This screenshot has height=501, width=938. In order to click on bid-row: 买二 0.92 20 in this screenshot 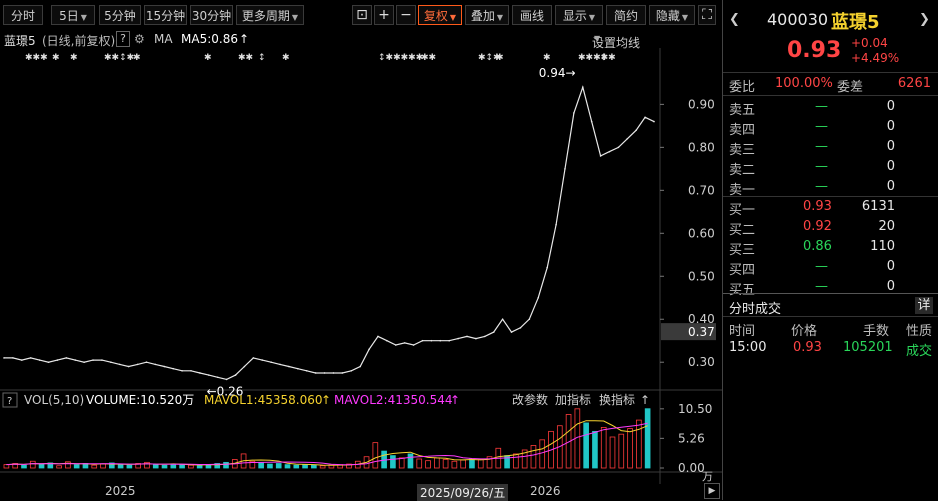, I will do `click(812, 228)`.